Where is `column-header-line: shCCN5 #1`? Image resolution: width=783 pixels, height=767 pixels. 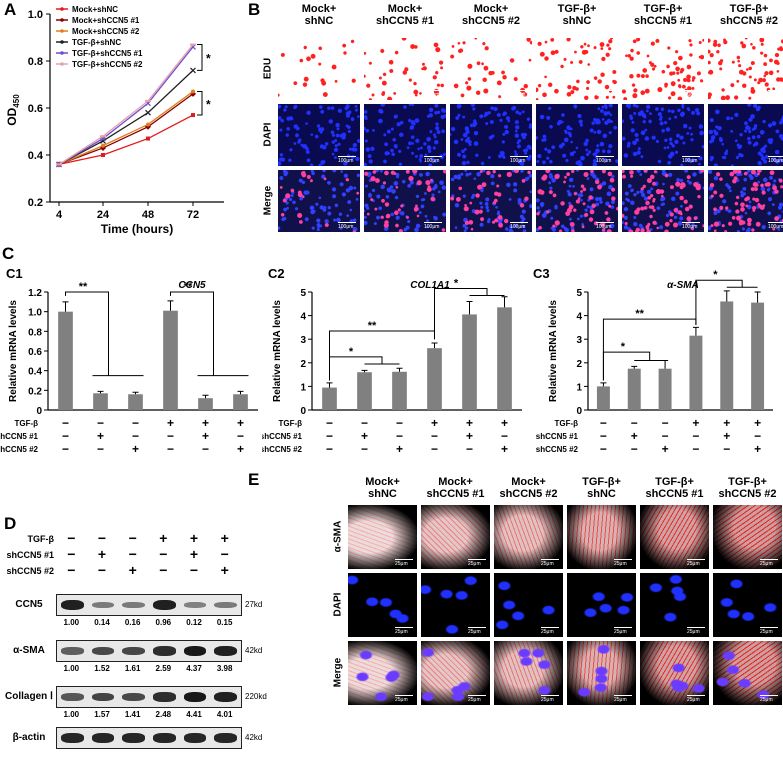 column-header-line: shCCN5 #1 is located at coordinates (405, 21).